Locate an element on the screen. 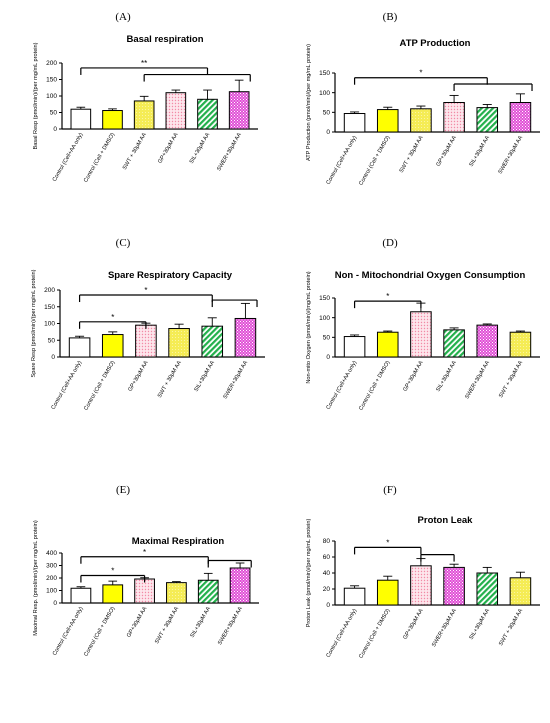  panel-label: (D) is located at coordinates (390, 243).